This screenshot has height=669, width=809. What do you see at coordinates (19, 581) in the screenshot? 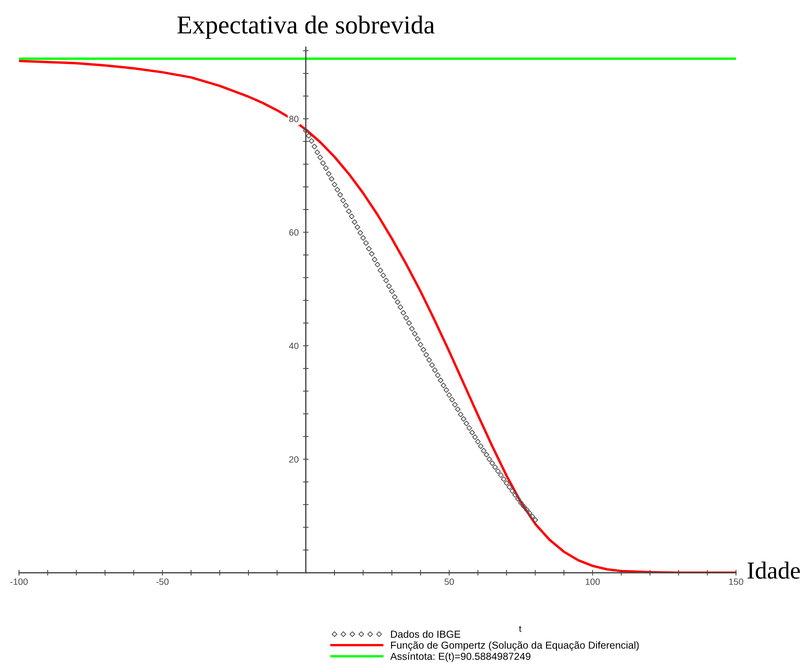
I see `x-tick-label: -100` at bounding box center [19, 581].